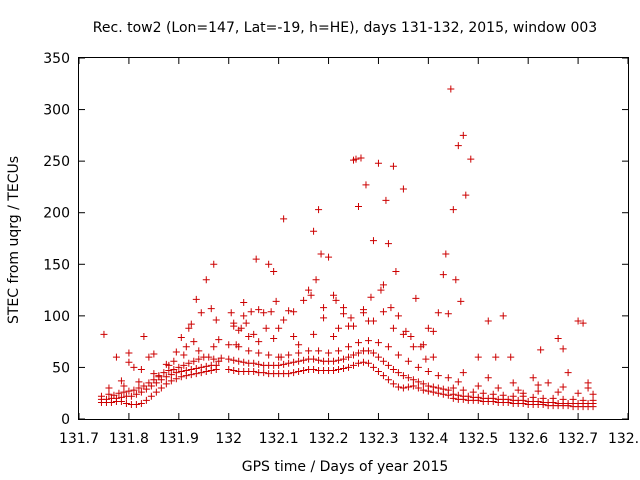 The width and height of the screenshot is (640, 480). I want to click on x-tick-label: 132.4, so click(428, 439).